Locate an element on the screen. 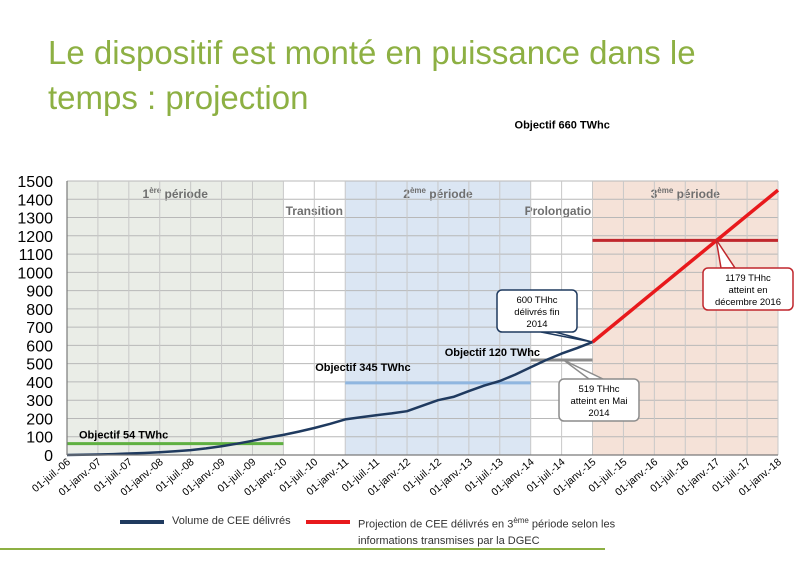  callout-pointer is located at coordinates (566, 337).